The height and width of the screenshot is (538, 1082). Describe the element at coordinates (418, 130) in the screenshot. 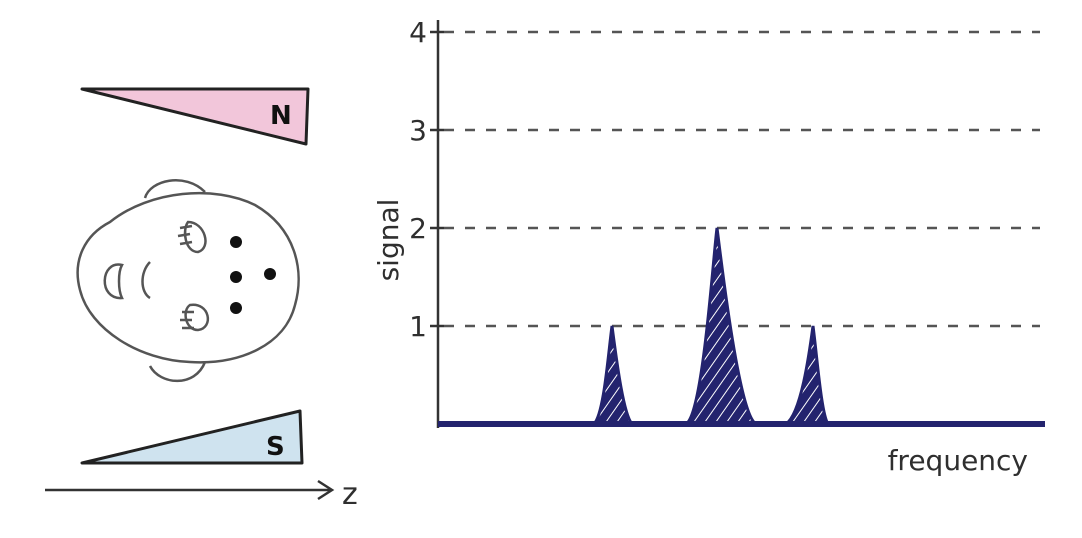

I see `y-tick-label: 3` at that location.